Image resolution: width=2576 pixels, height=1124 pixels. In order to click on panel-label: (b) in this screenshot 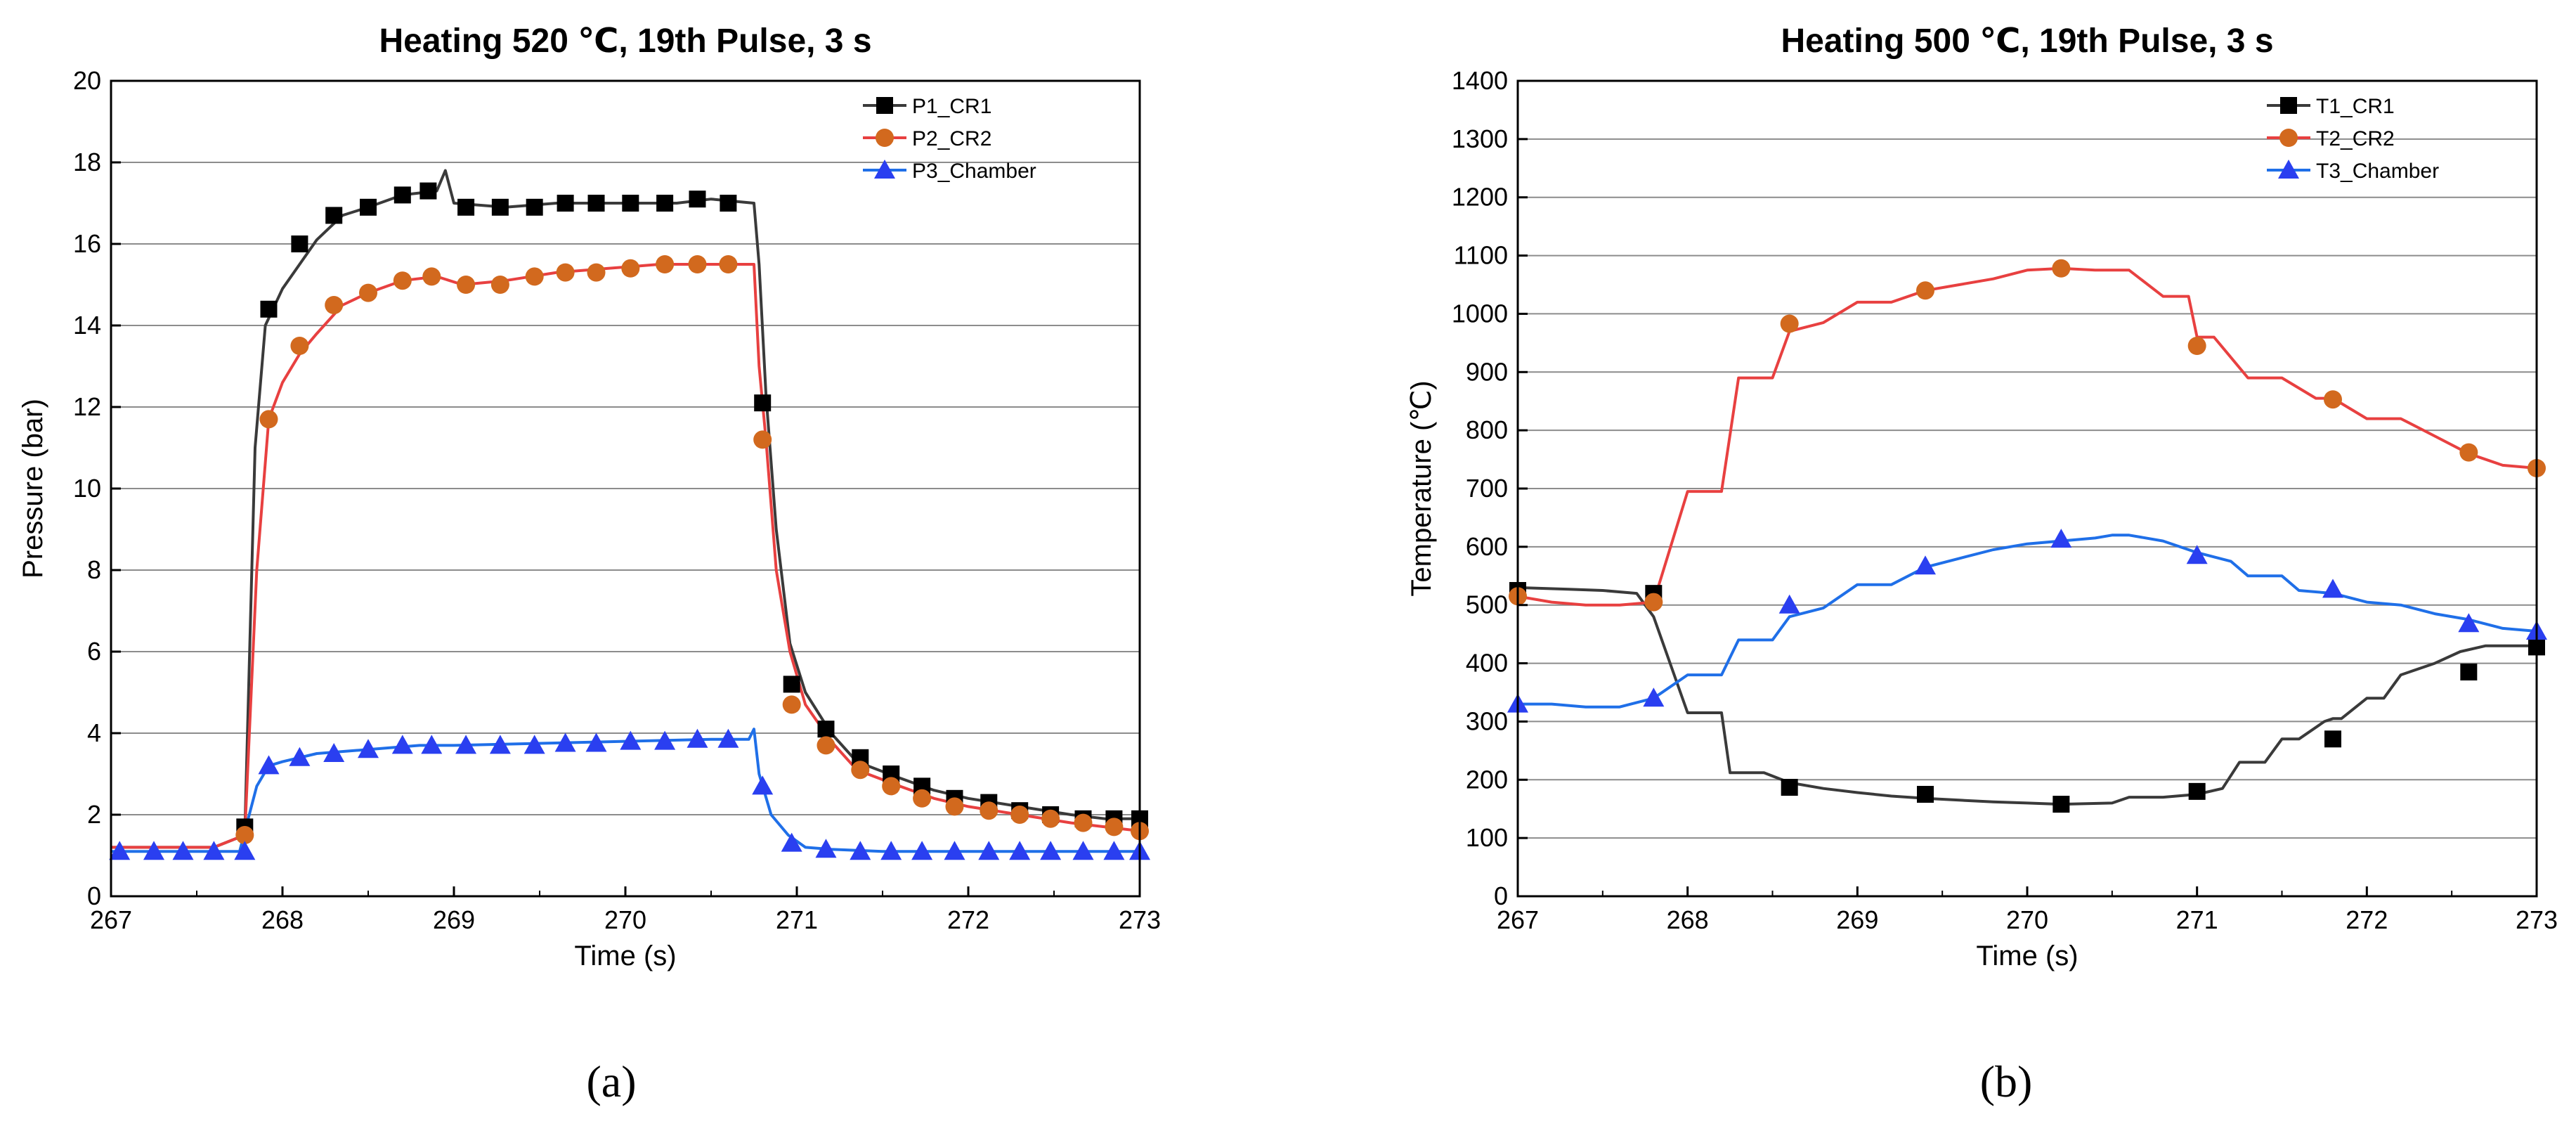, I will do `click(2006, 1081)`.